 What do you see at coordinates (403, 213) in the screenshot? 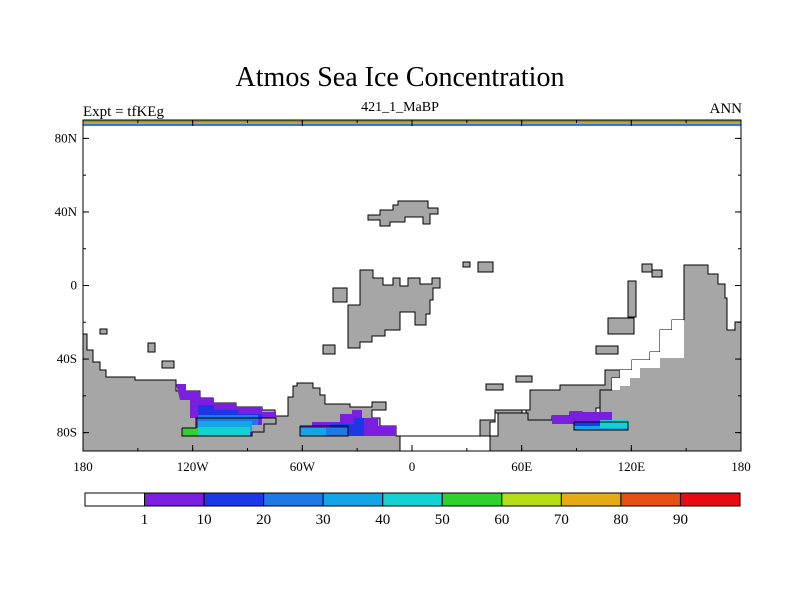
I see `land-north` at bounding box center [403, 213].